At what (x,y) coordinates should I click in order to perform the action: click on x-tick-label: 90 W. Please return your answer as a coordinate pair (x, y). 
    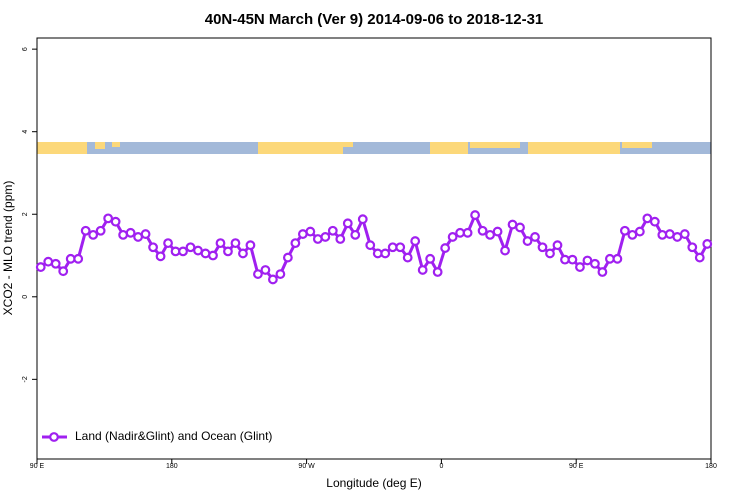
    Looking at the image, I should click on (306, 466).